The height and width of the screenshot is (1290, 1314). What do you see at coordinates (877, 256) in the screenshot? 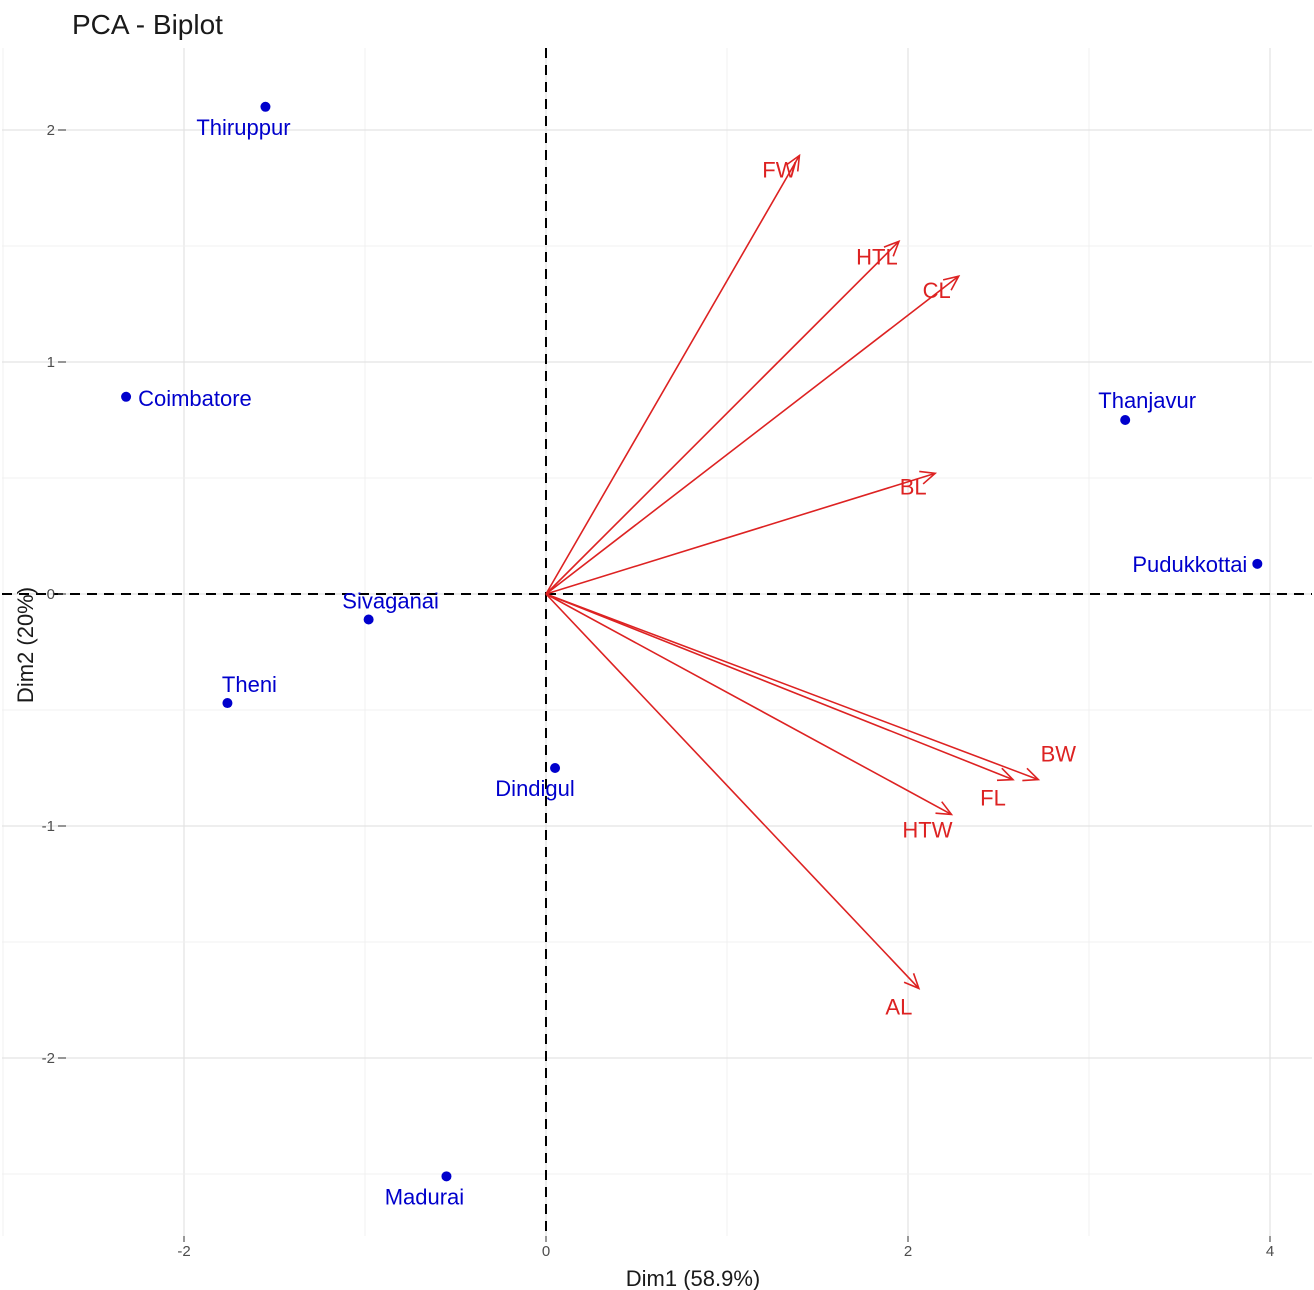
I see `variable-label-htl: HTL` at bounding box center [877, 256].